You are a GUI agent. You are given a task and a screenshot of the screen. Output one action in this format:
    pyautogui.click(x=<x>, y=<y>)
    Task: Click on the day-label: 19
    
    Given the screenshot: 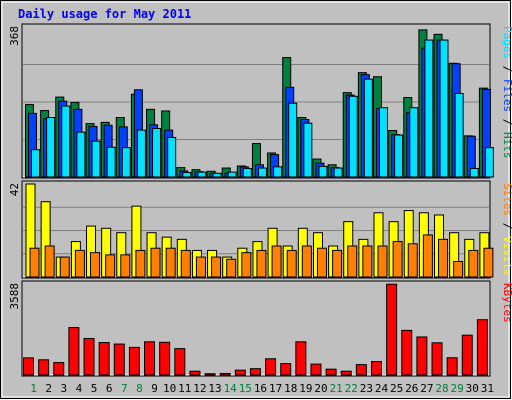 What is the action you would take?
    pyautogui.click(x=305, y=388)
    